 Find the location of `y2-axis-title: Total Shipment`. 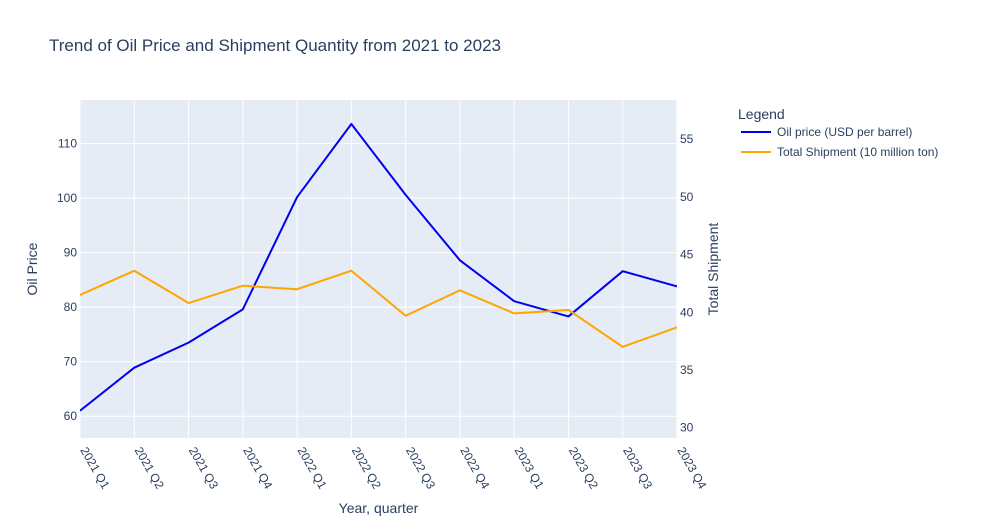

y2-axis-title: Total Shipment is located at coordinates (713, 269).